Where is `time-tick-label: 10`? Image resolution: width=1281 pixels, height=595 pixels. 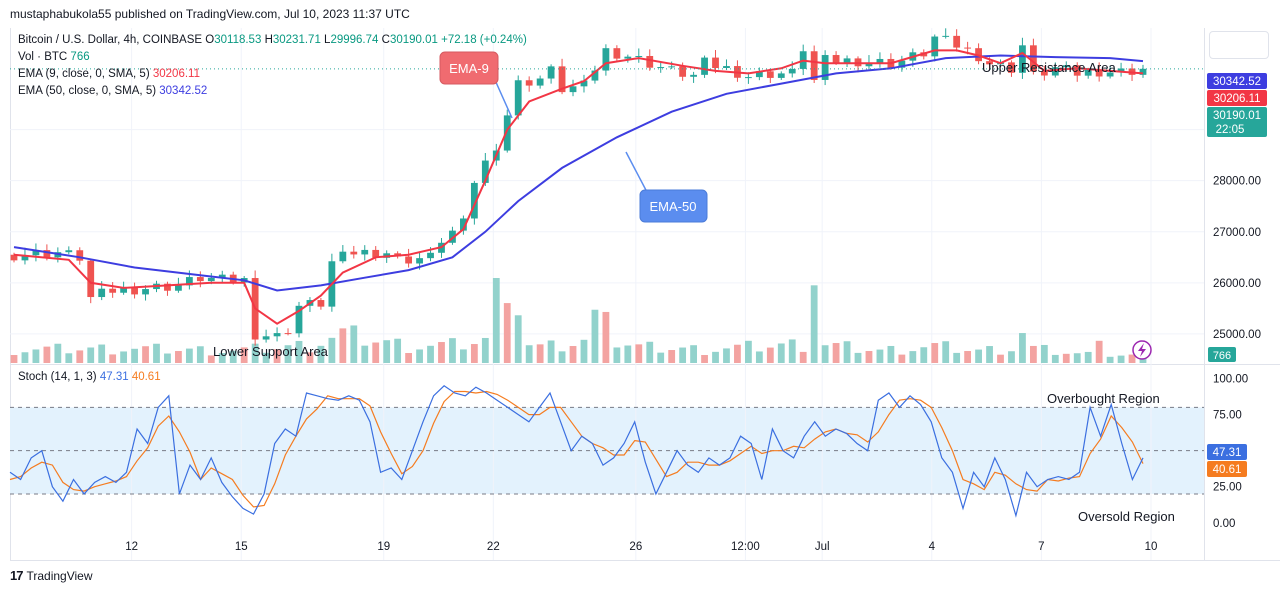
time-tick-label: 10 is located at coordinates (1151, 547).